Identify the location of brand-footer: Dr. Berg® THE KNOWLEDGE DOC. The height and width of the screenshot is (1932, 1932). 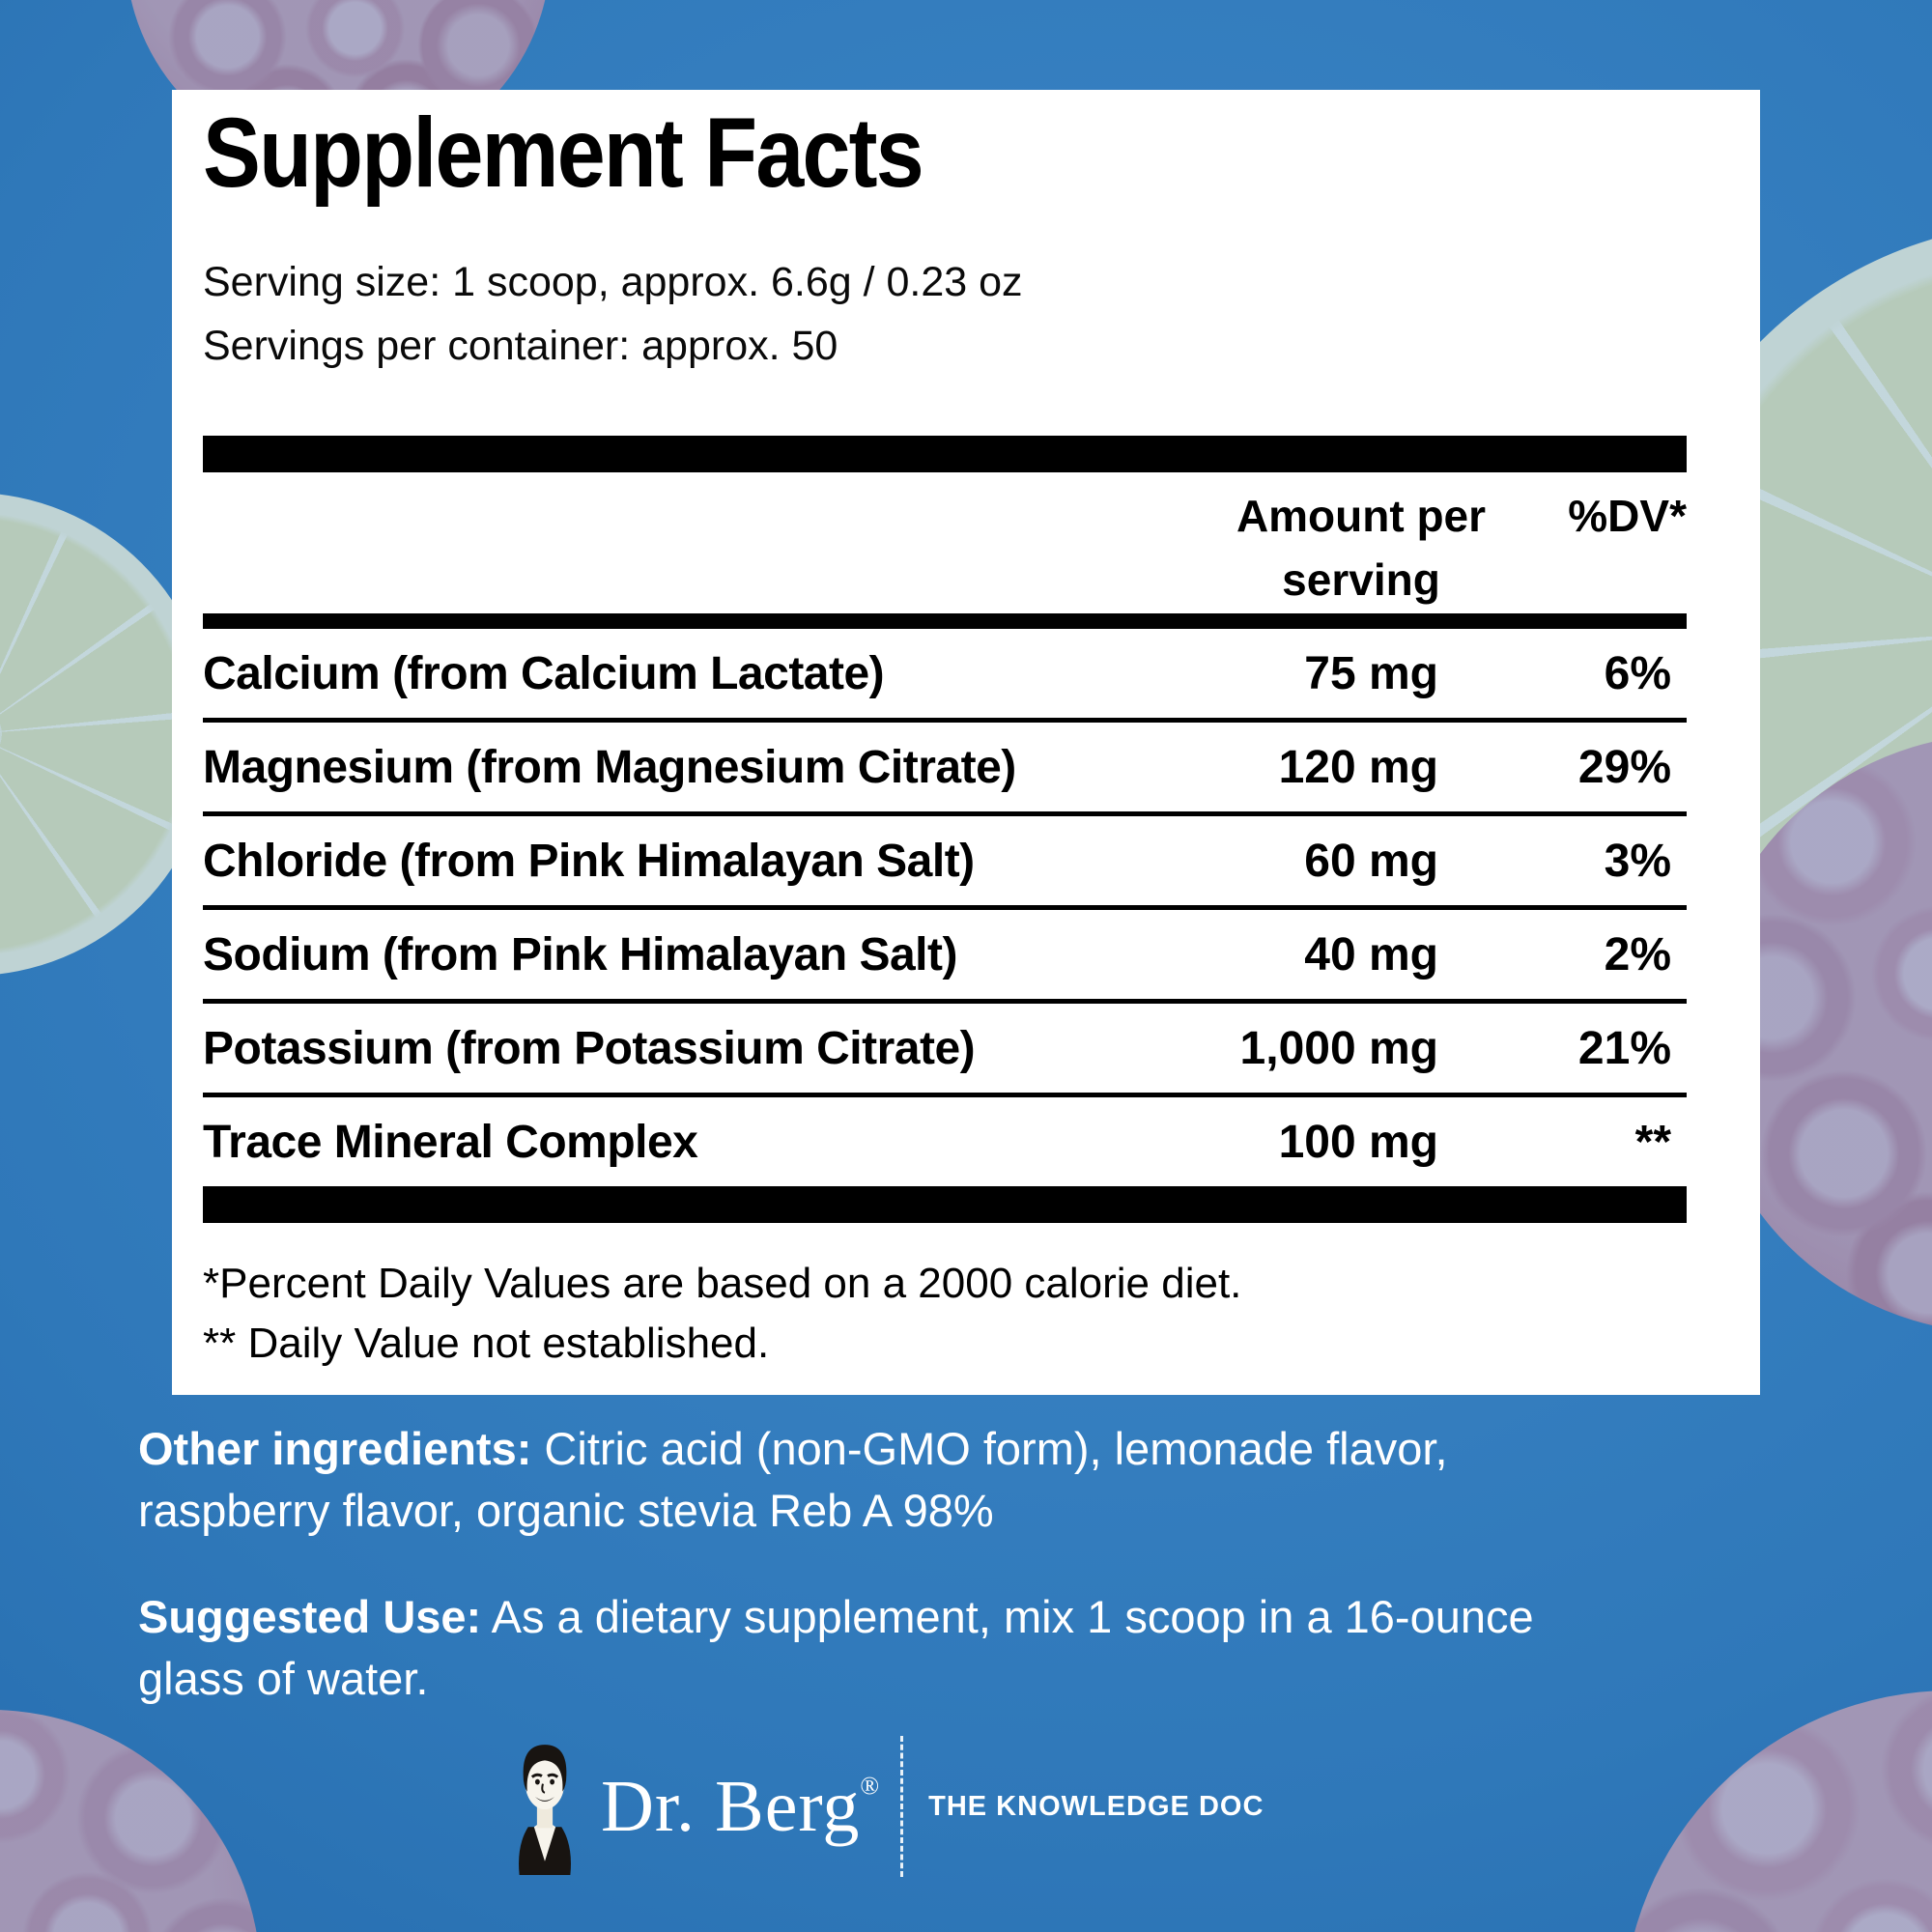
(889, 1806).